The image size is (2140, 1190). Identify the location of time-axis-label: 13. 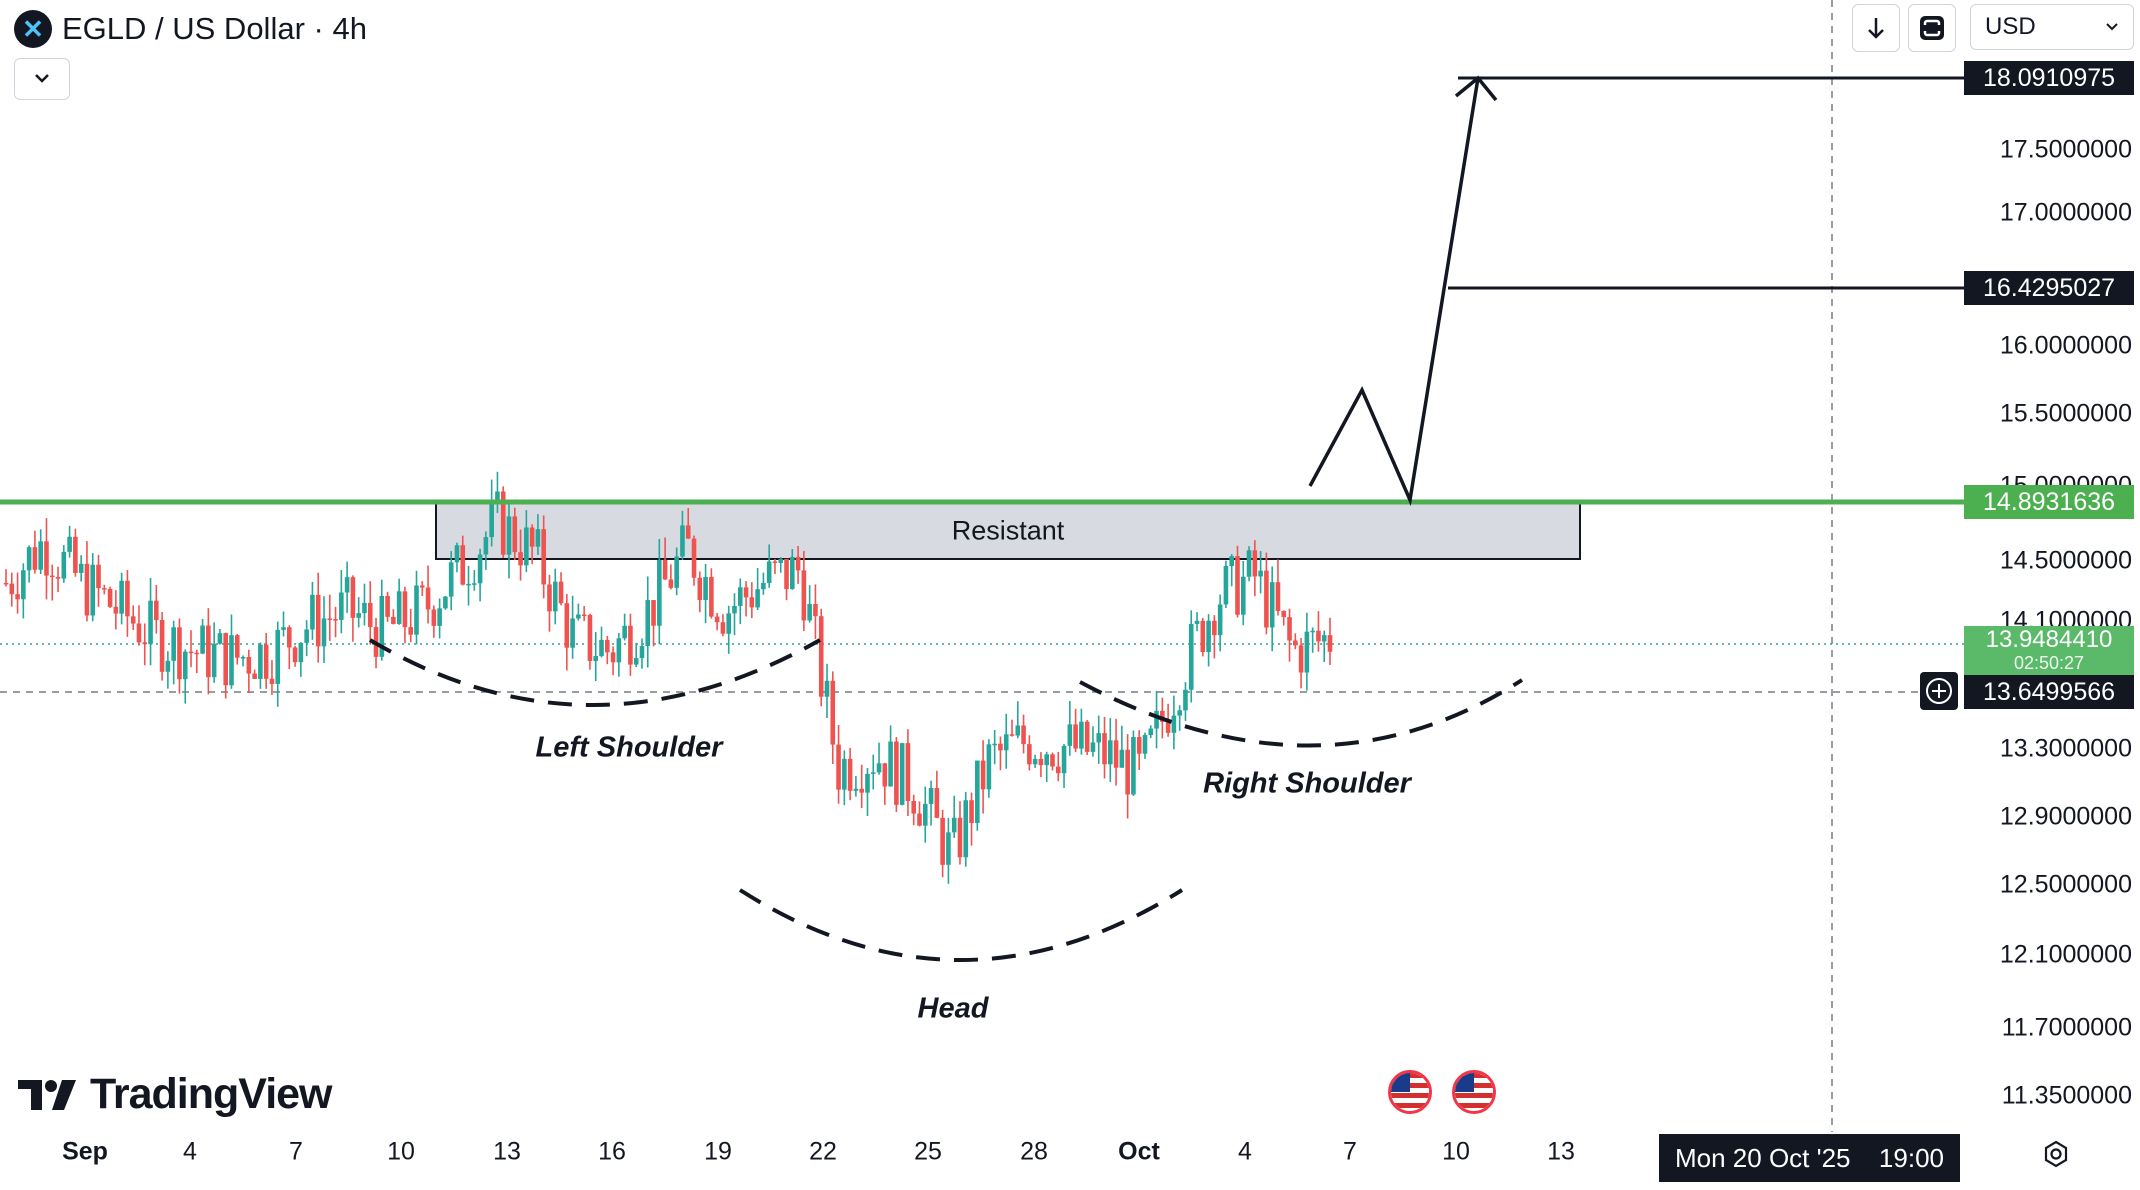
(507, 1151).